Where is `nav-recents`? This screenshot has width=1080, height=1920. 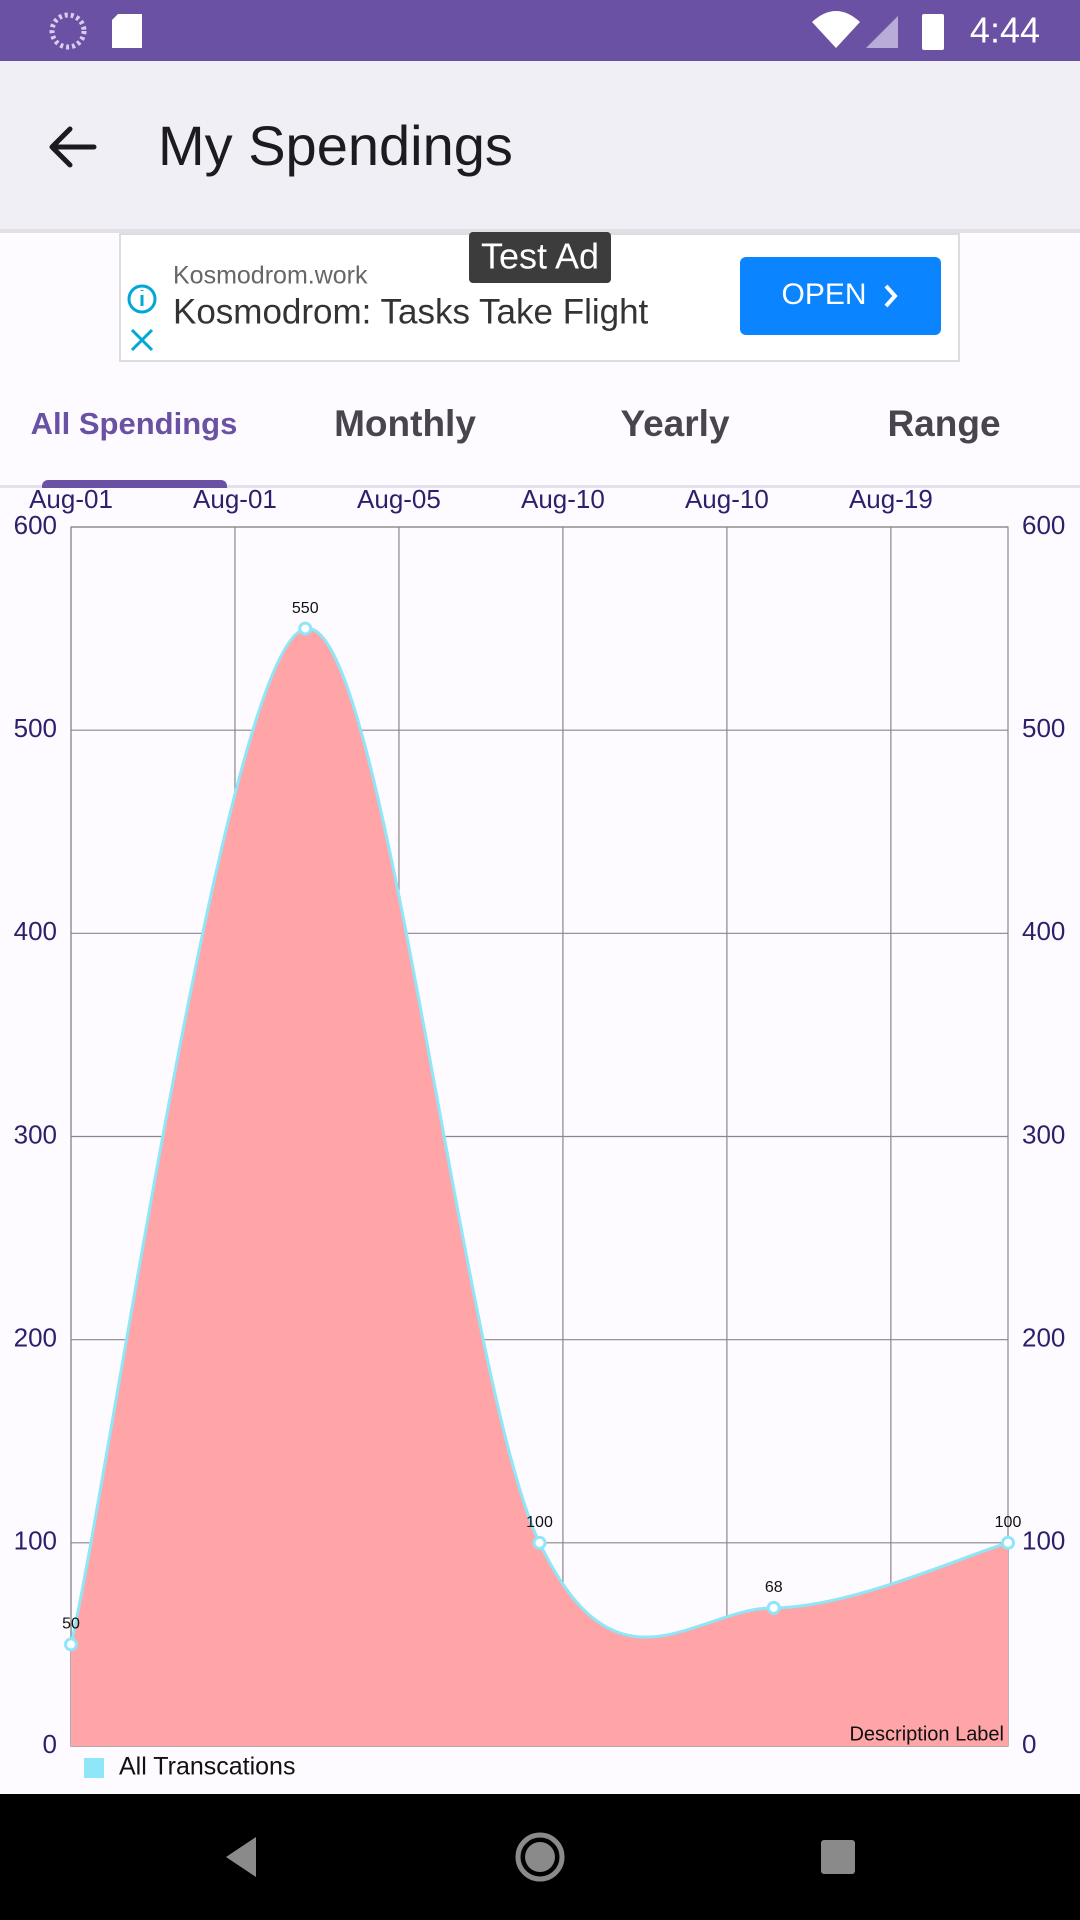 nav-recents is located at coordinates (838, 1857).